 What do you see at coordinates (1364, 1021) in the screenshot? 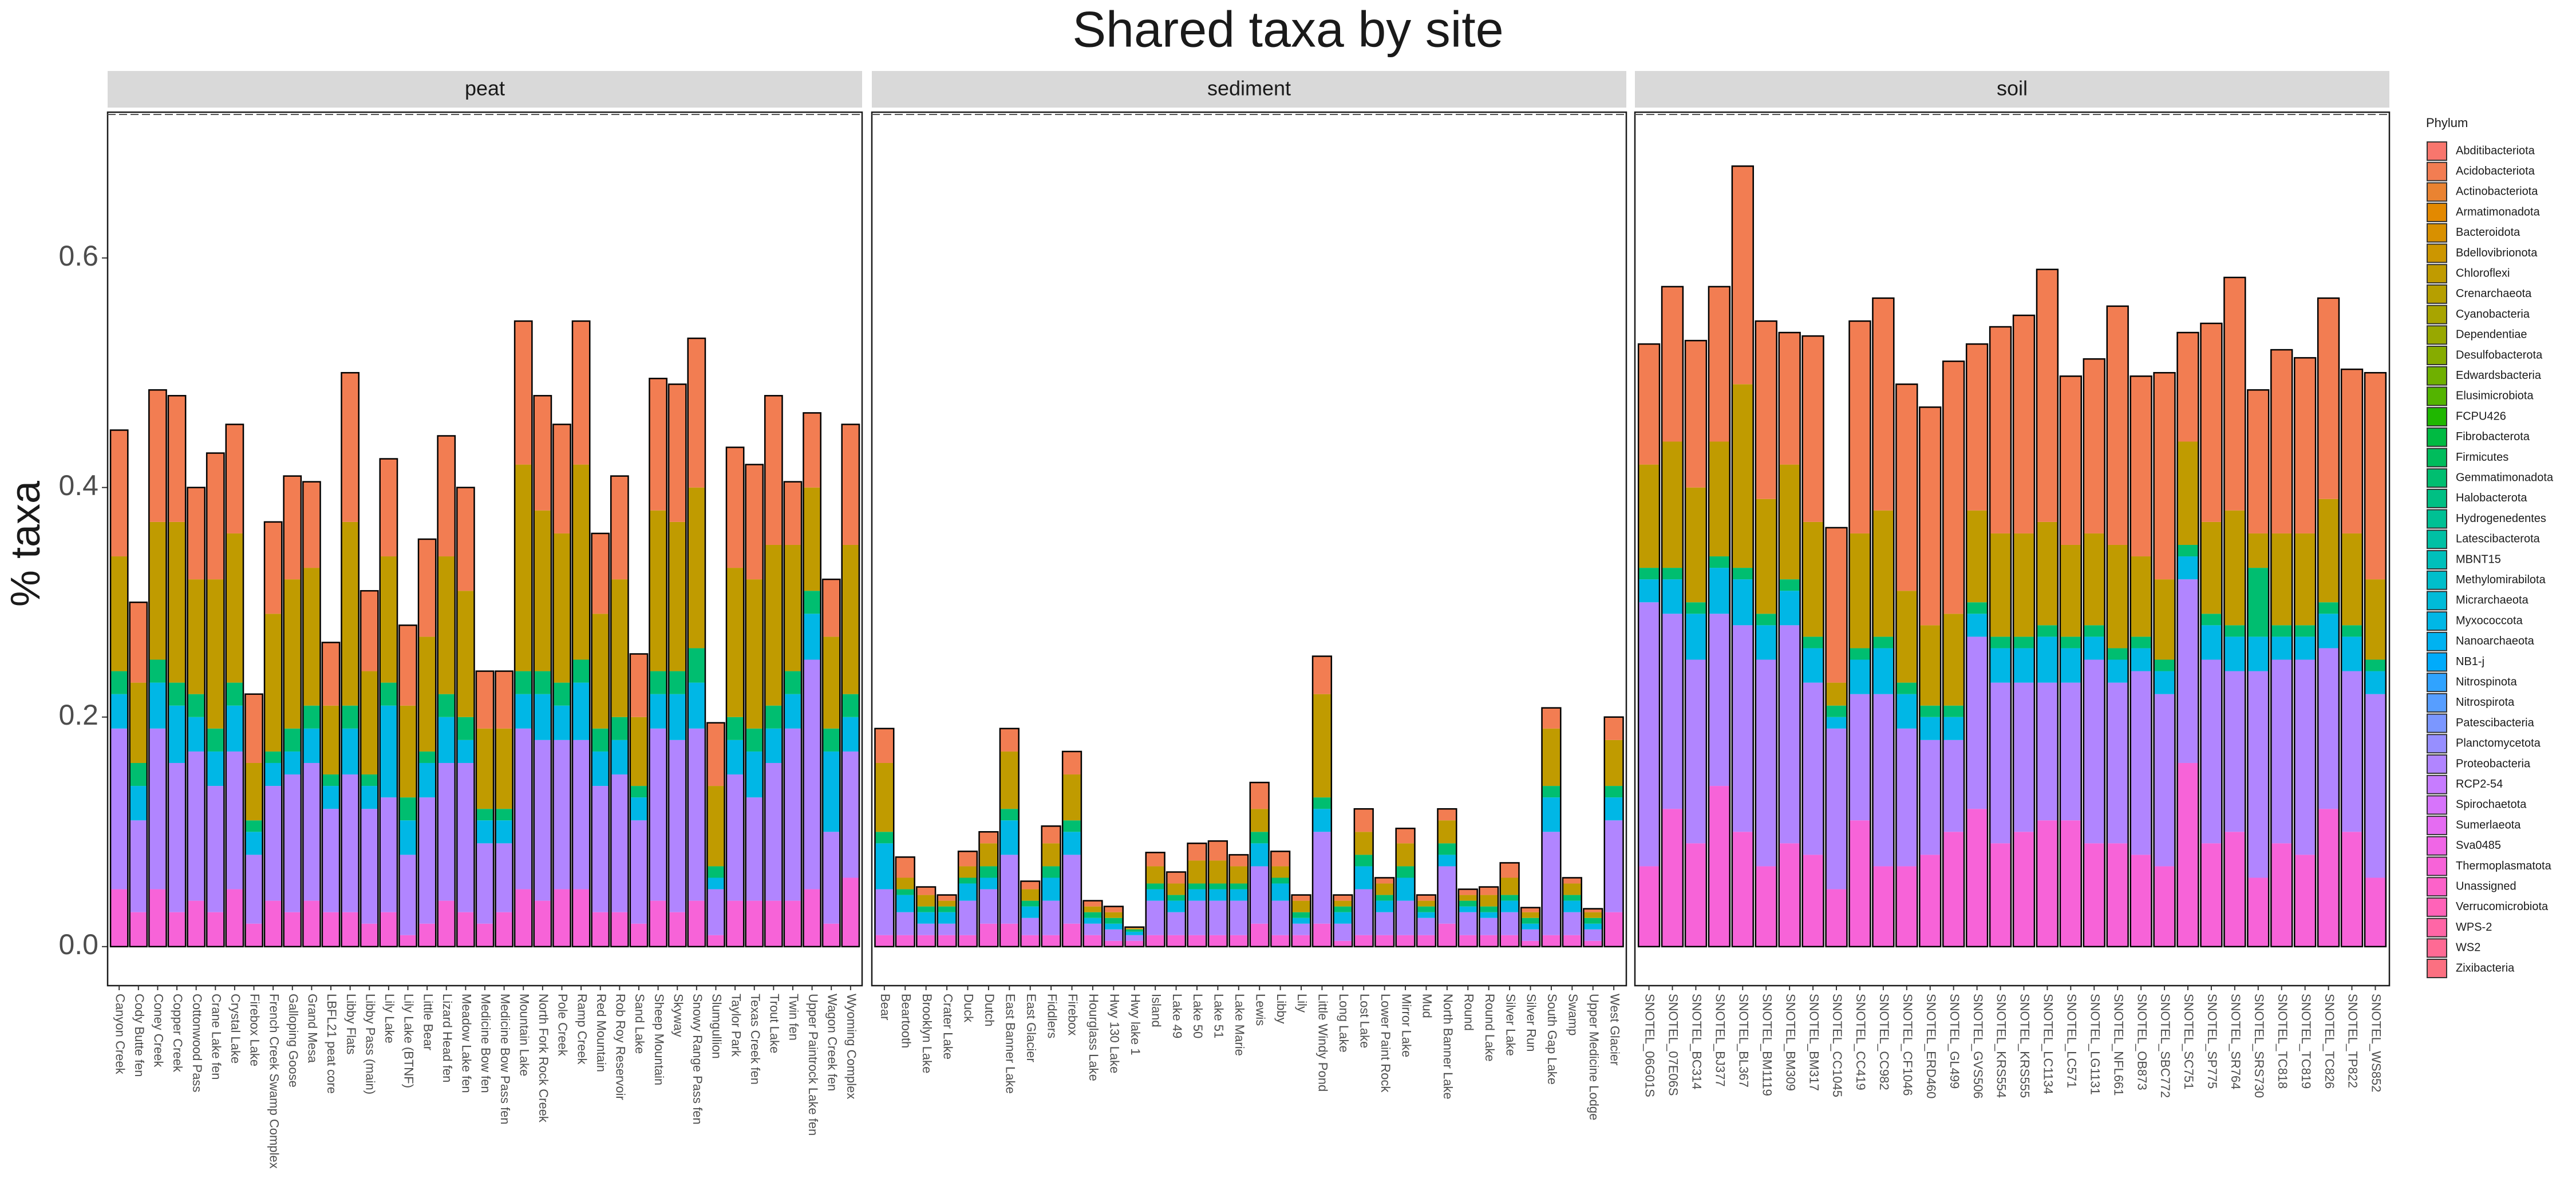
I see `x-tick-label: Lost Lake` at bounding box center [1364, 1021].